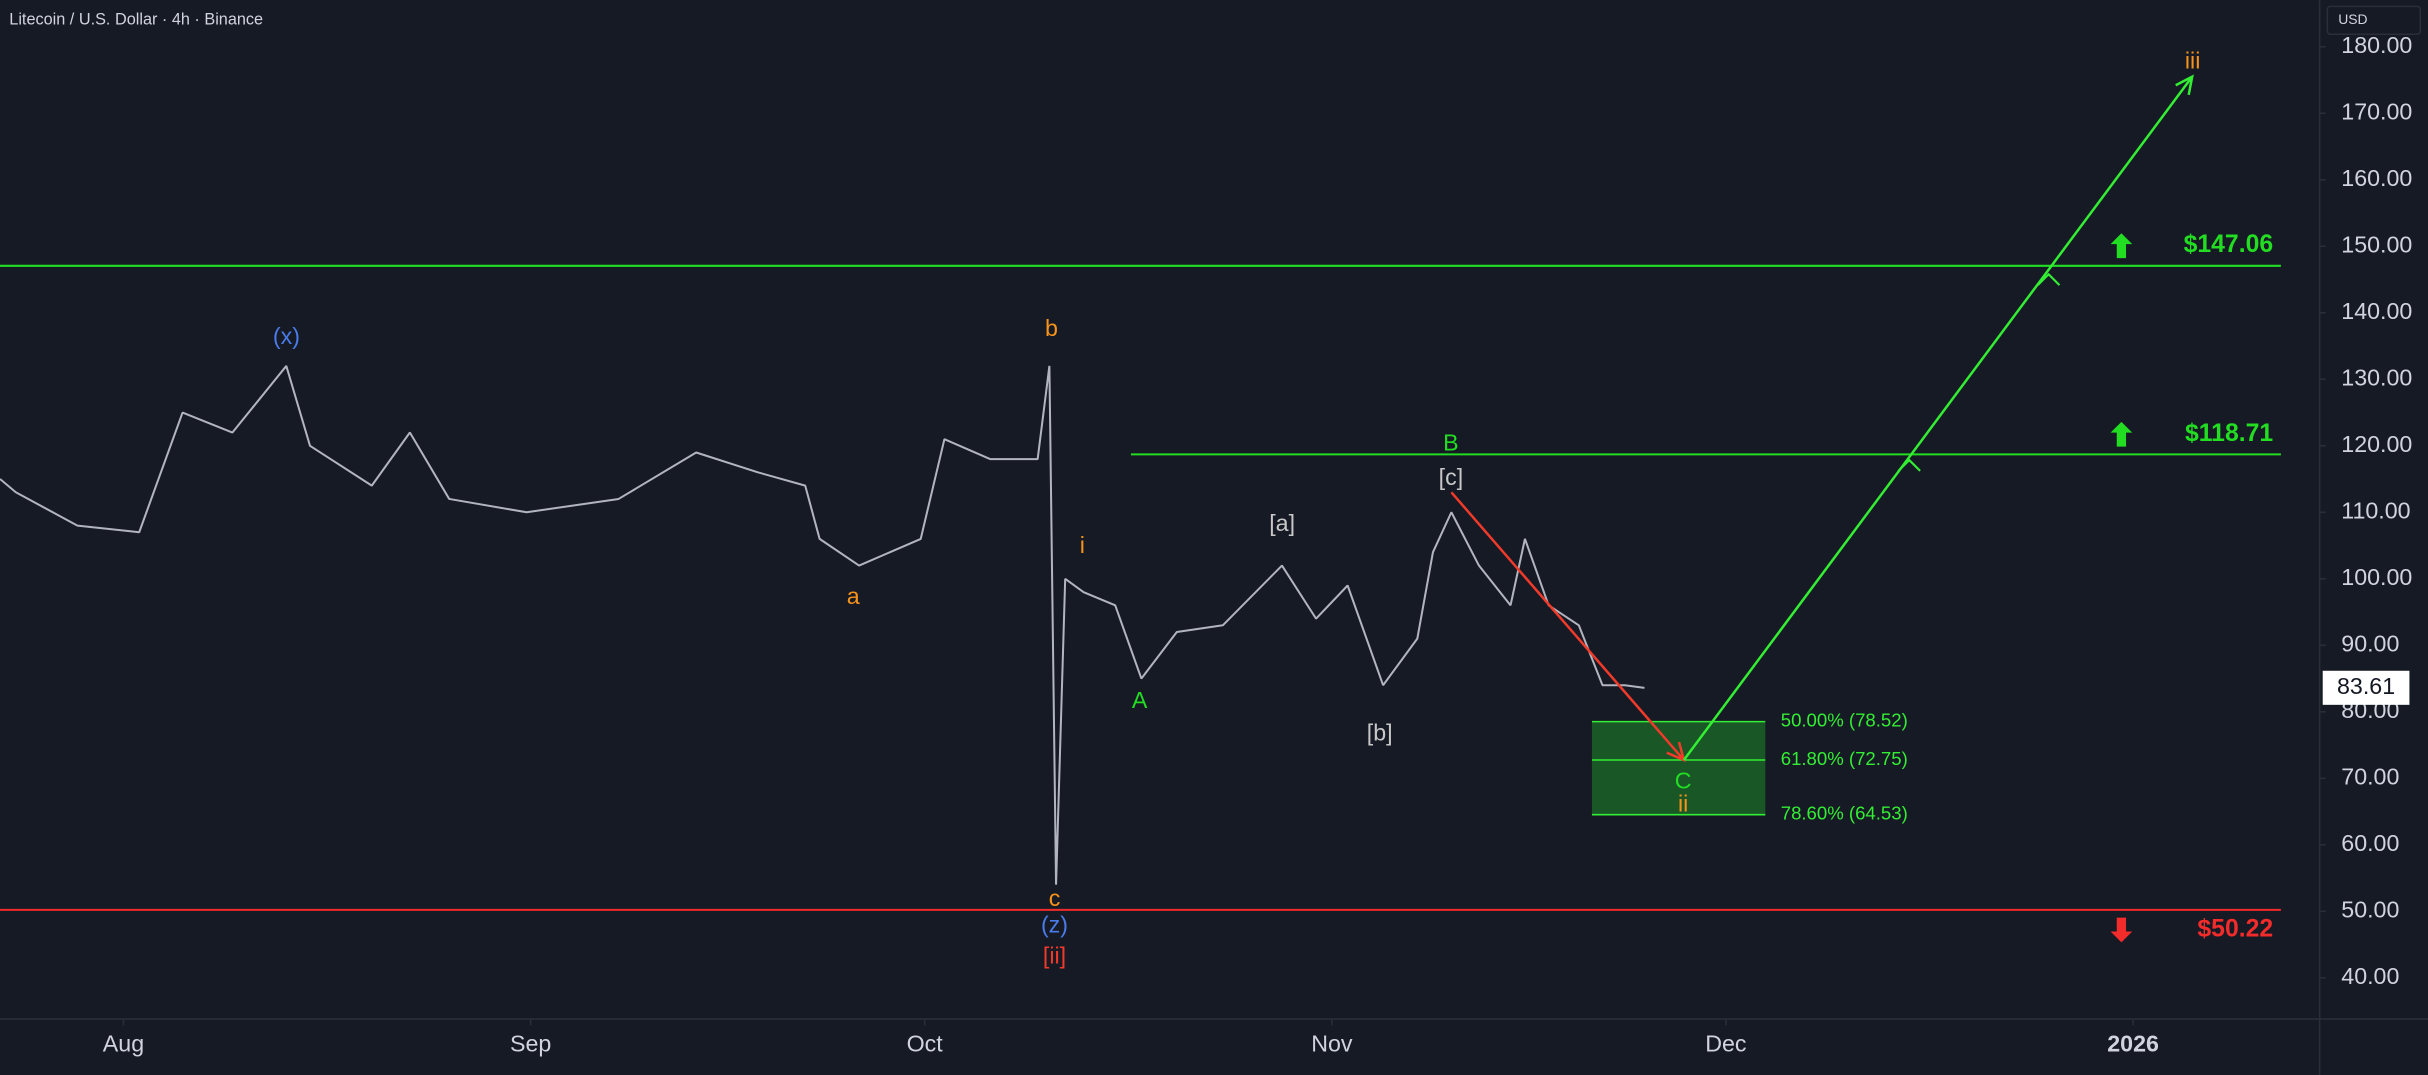  What do you see at coordinates (2229, 244) in the screenshot?
I see `price-level-label: $147.06` at bounding box center [2229, 244].